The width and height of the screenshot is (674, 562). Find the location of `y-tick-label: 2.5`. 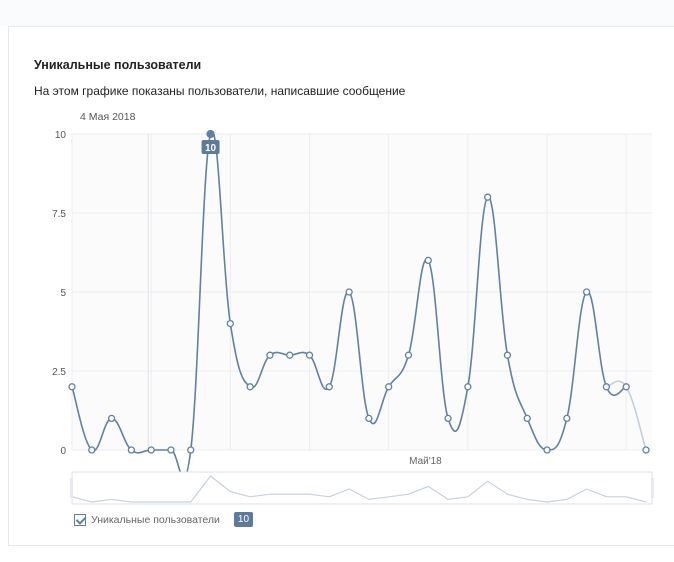

y-tick-label: 2.5 is located at coordinates (59, 372).